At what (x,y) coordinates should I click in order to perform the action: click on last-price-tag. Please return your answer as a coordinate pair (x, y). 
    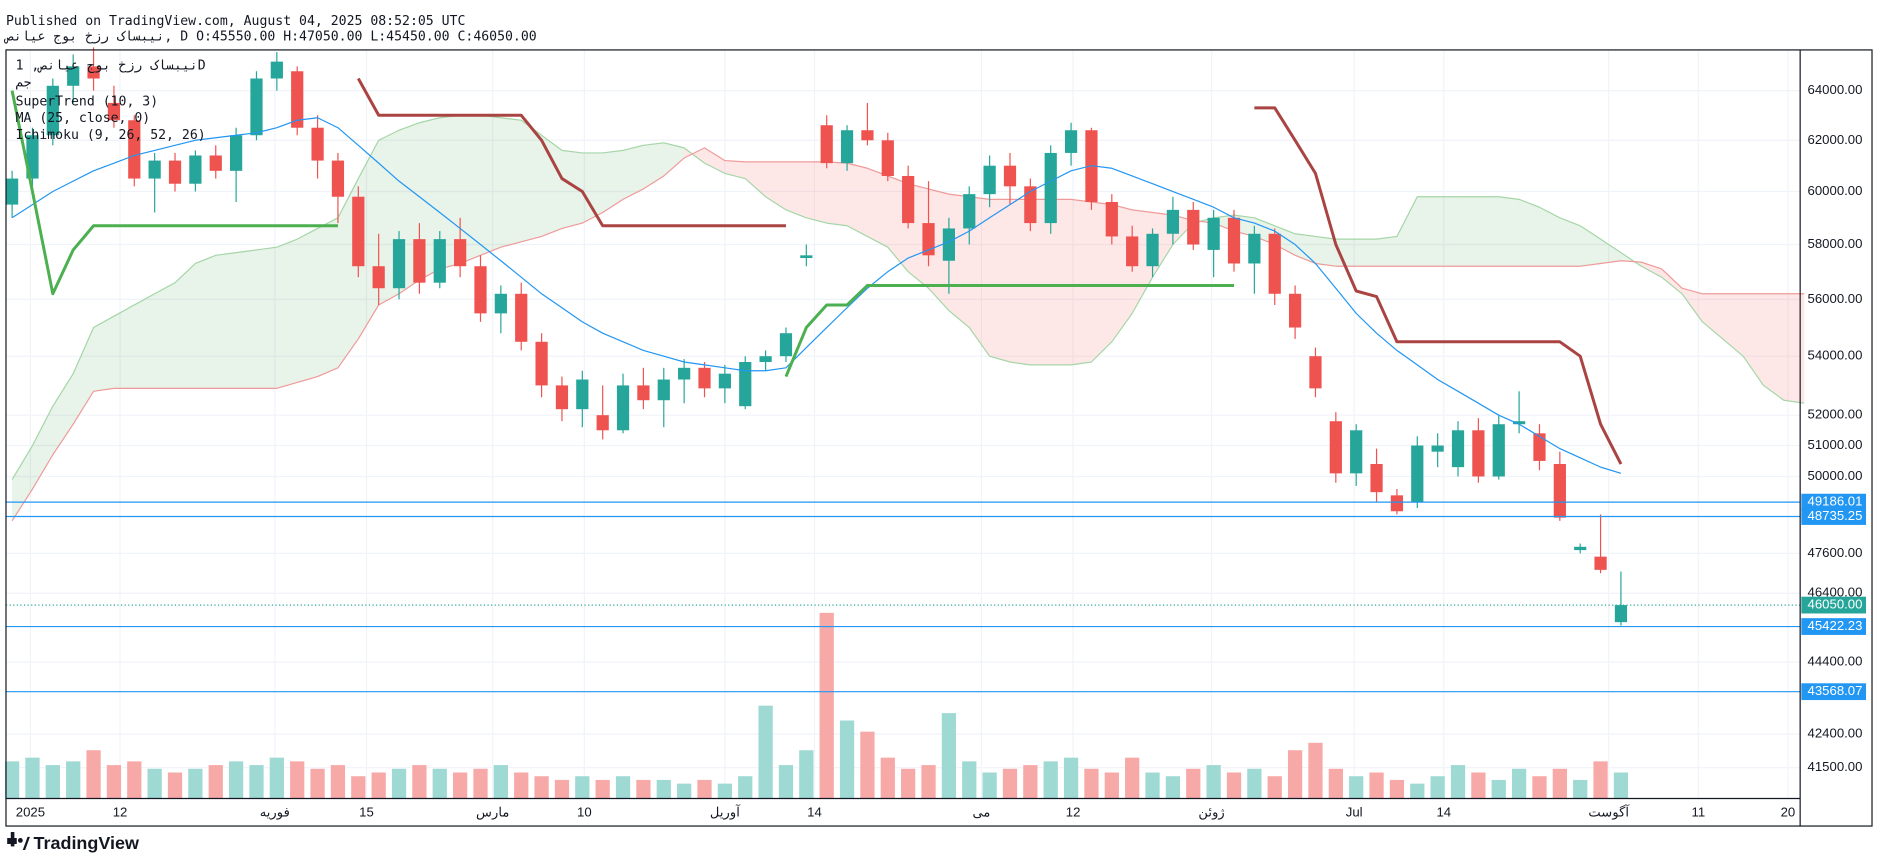
    Looking at the image, I should click on (1834, 605).